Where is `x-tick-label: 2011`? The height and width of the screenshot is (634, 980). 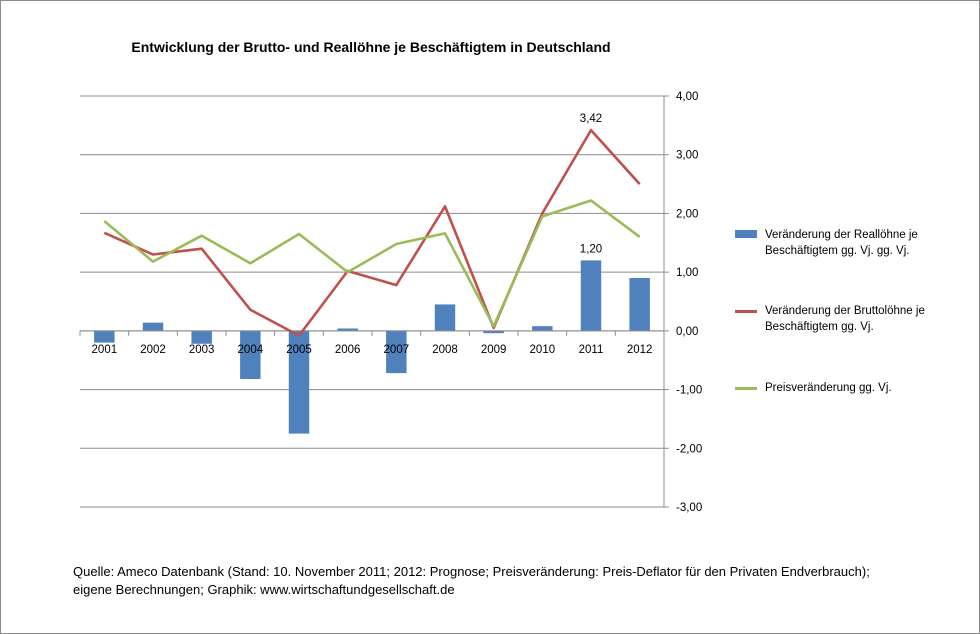 x-tick-label: 2011 is located at coordinates (591, 350).